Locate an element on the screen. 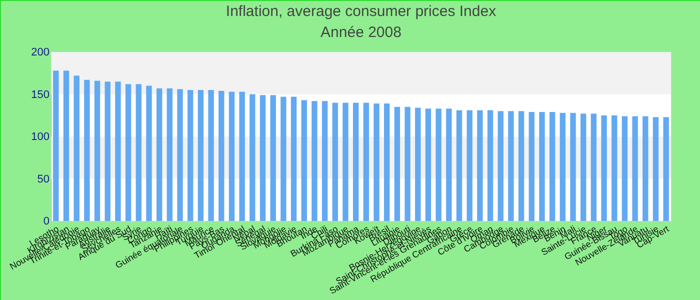 The width and height of the screenshot is (700, 300). y-tick-label: 50 is located at coordinates (43, 179).